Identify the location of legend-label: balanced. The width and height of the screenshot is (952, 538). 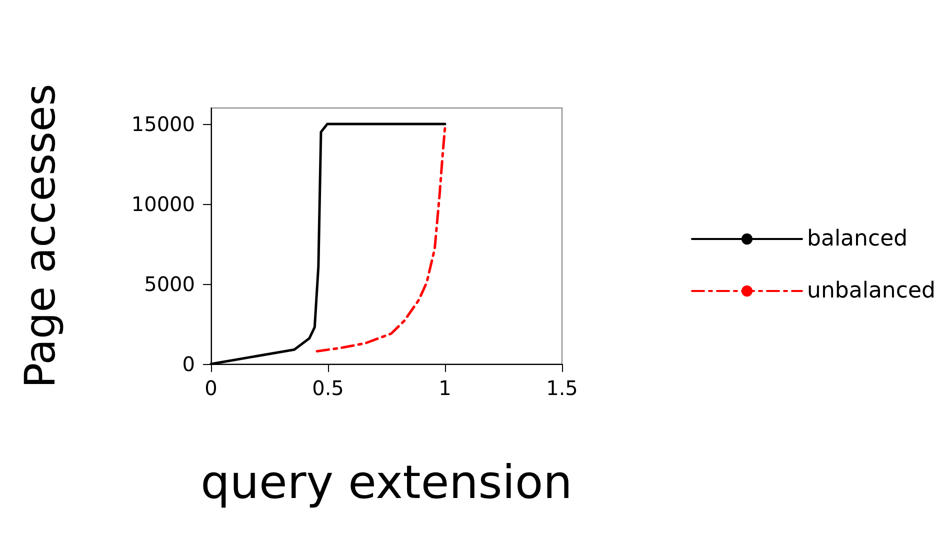
(857, 239).